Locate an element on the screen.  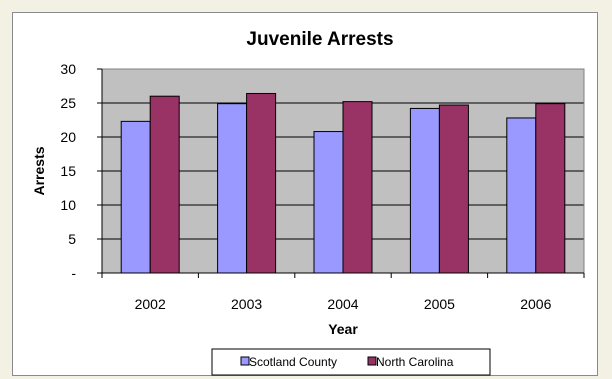
chart-title: Juvenile Arrests is located at coordinates (319, 39).